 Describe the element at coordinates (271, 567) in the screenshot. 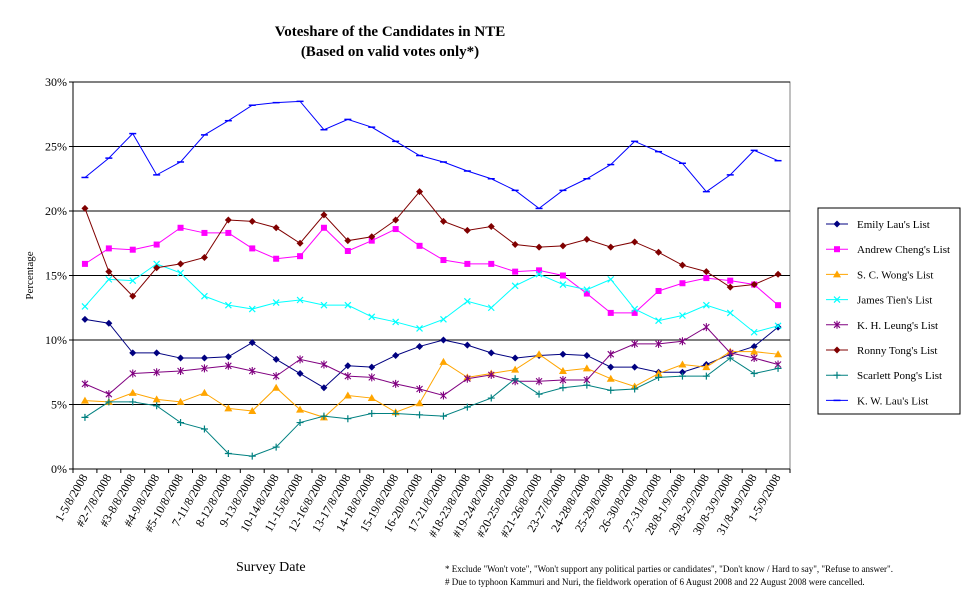

I see `x-axis-label: Survey Date` at that location.